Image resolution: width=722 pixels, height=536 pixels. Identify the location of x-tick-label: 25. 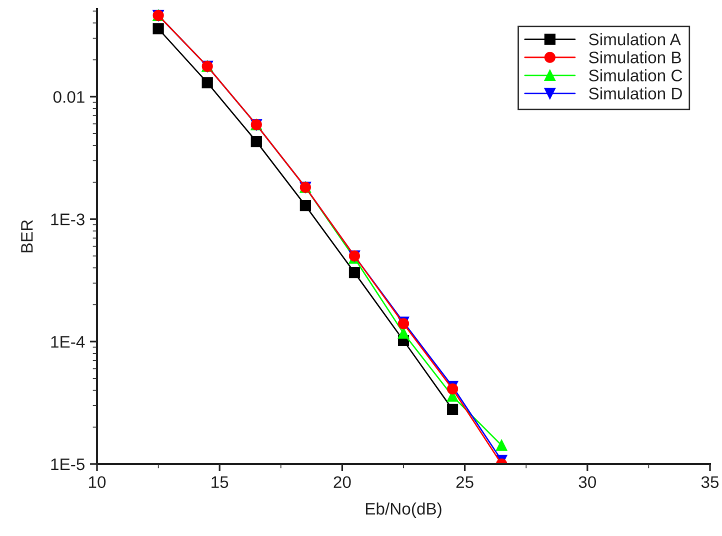
(465, 482).